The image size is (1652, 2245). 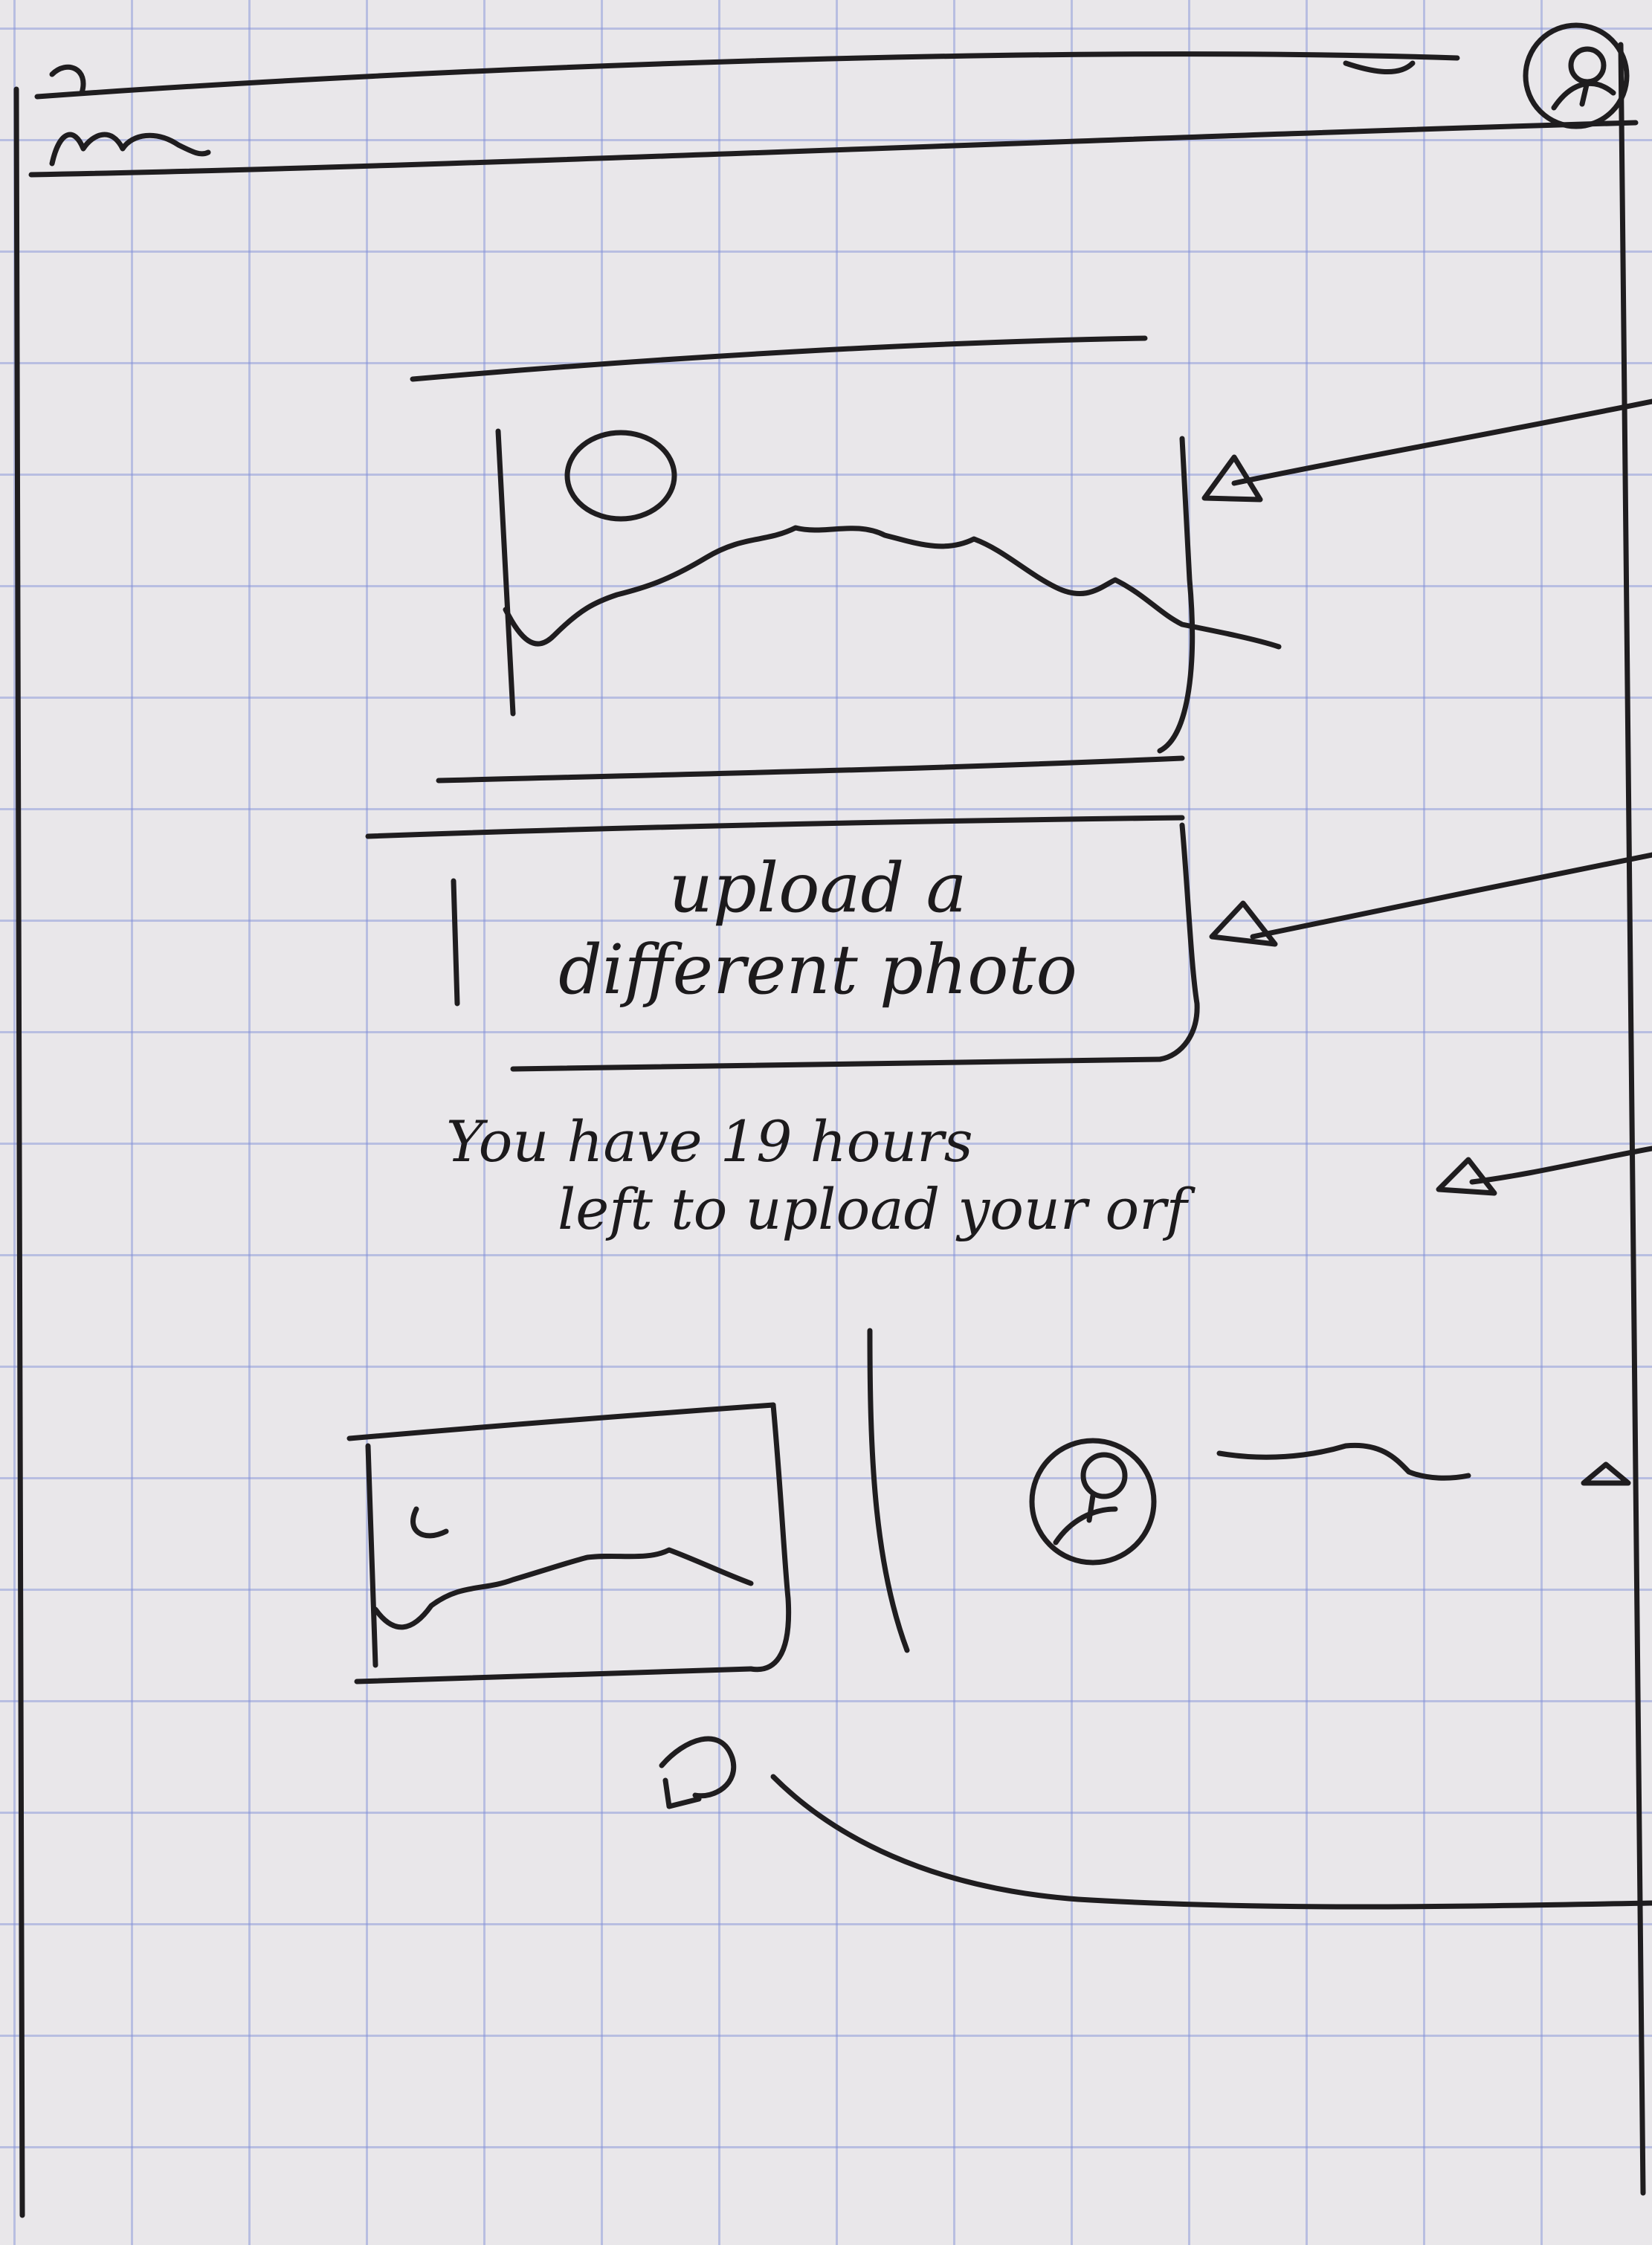 What do you see at coordinates (1343, 1461) in the screenshot?
I see `reviewer-name-placeholder` at bounding box center [1343, 1461].